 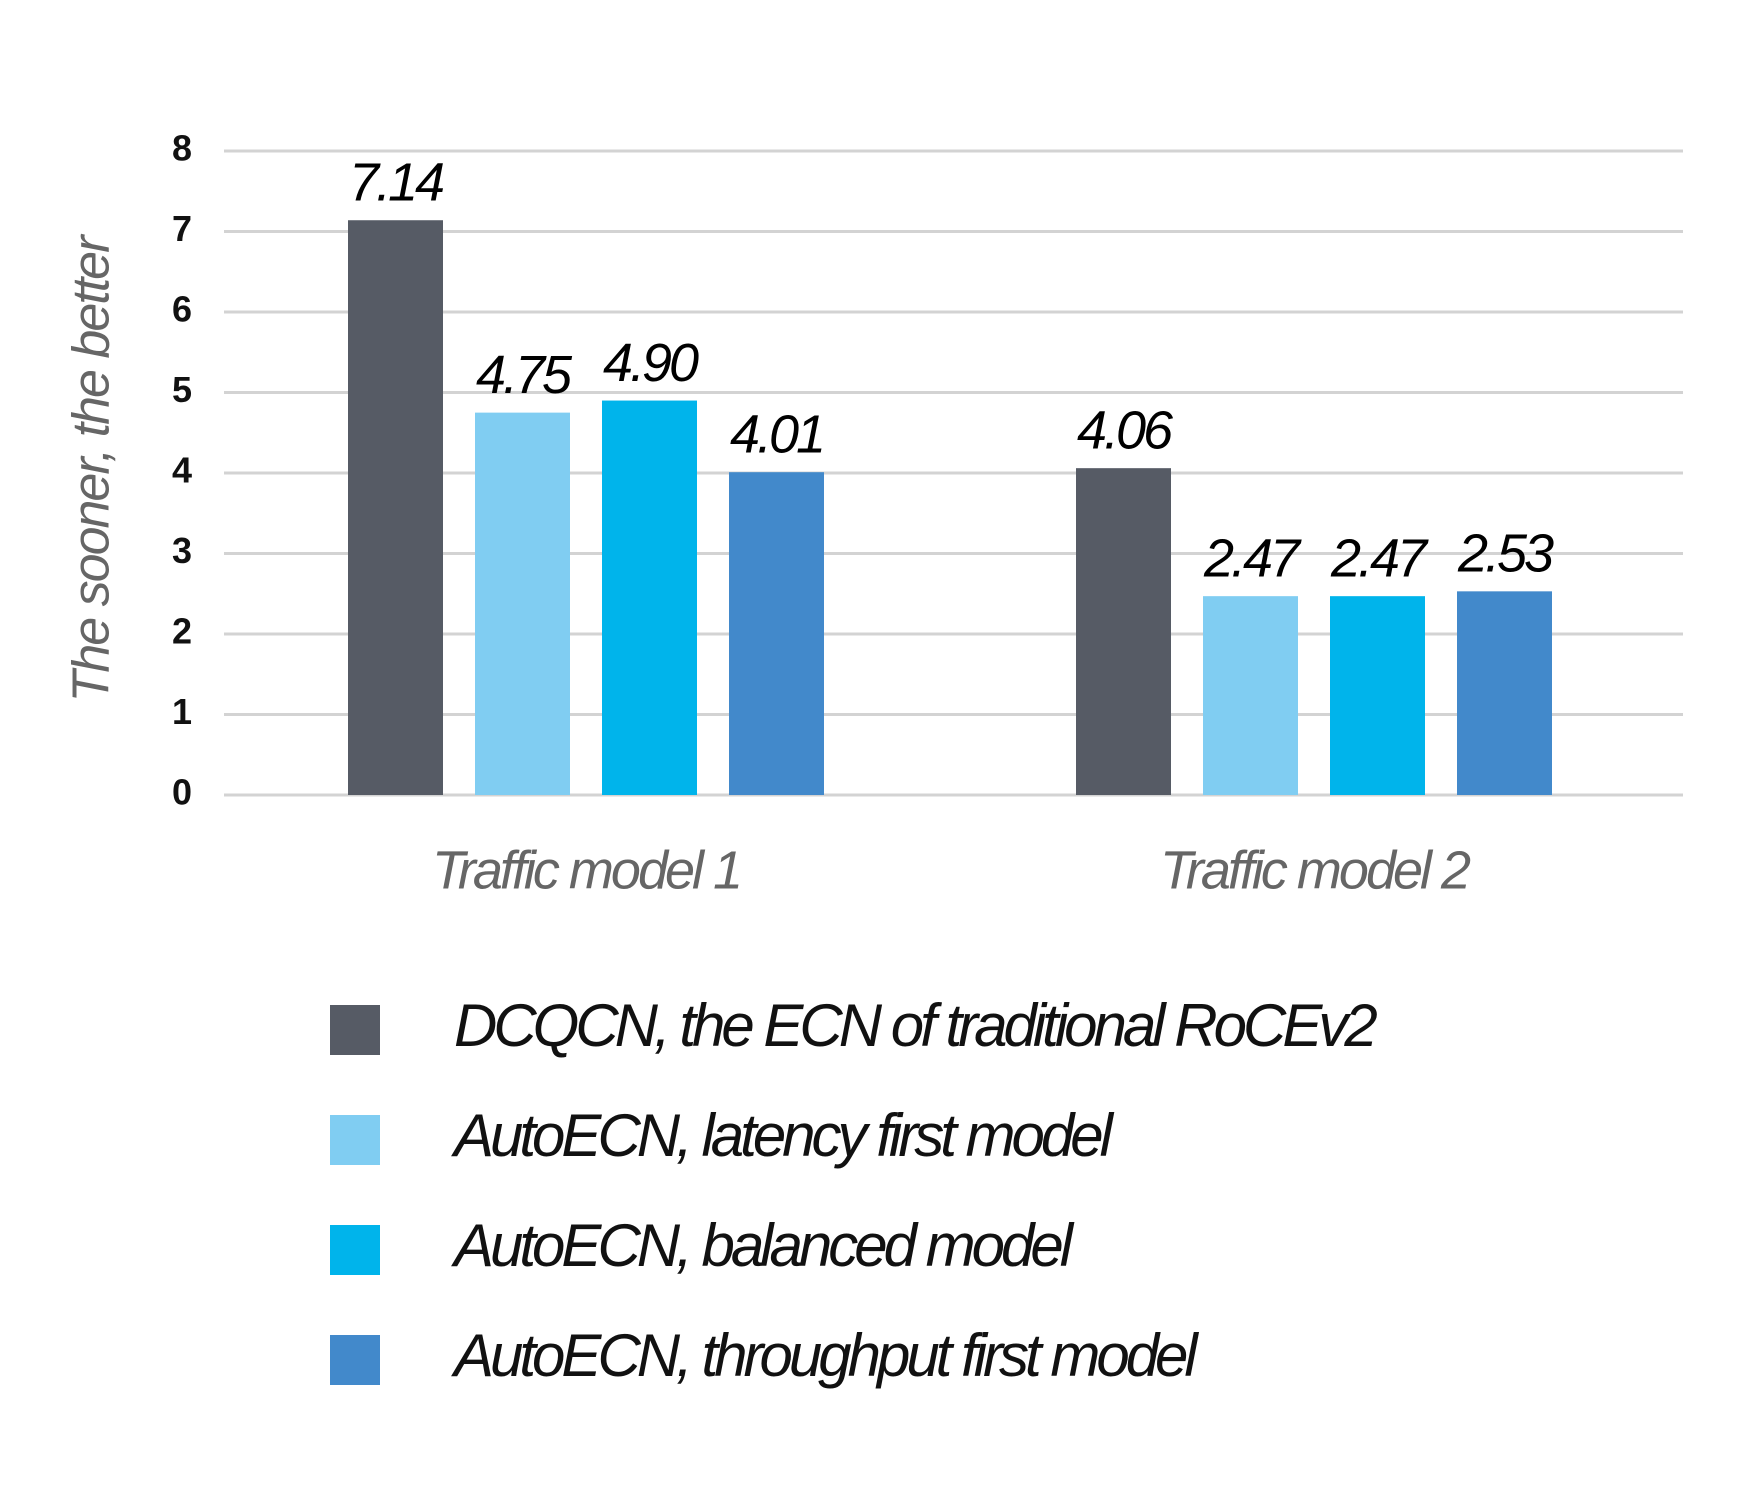 I want to click on legend-label: DCQCN, the ECN of traditional RoCEv2, so click(x=915, y=1025).